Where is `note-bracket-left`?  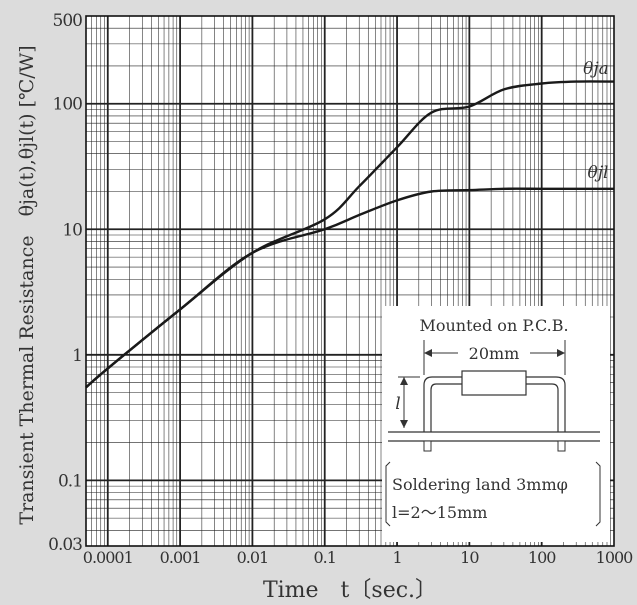 note-bracket-left is located at coordinates (388, 494).